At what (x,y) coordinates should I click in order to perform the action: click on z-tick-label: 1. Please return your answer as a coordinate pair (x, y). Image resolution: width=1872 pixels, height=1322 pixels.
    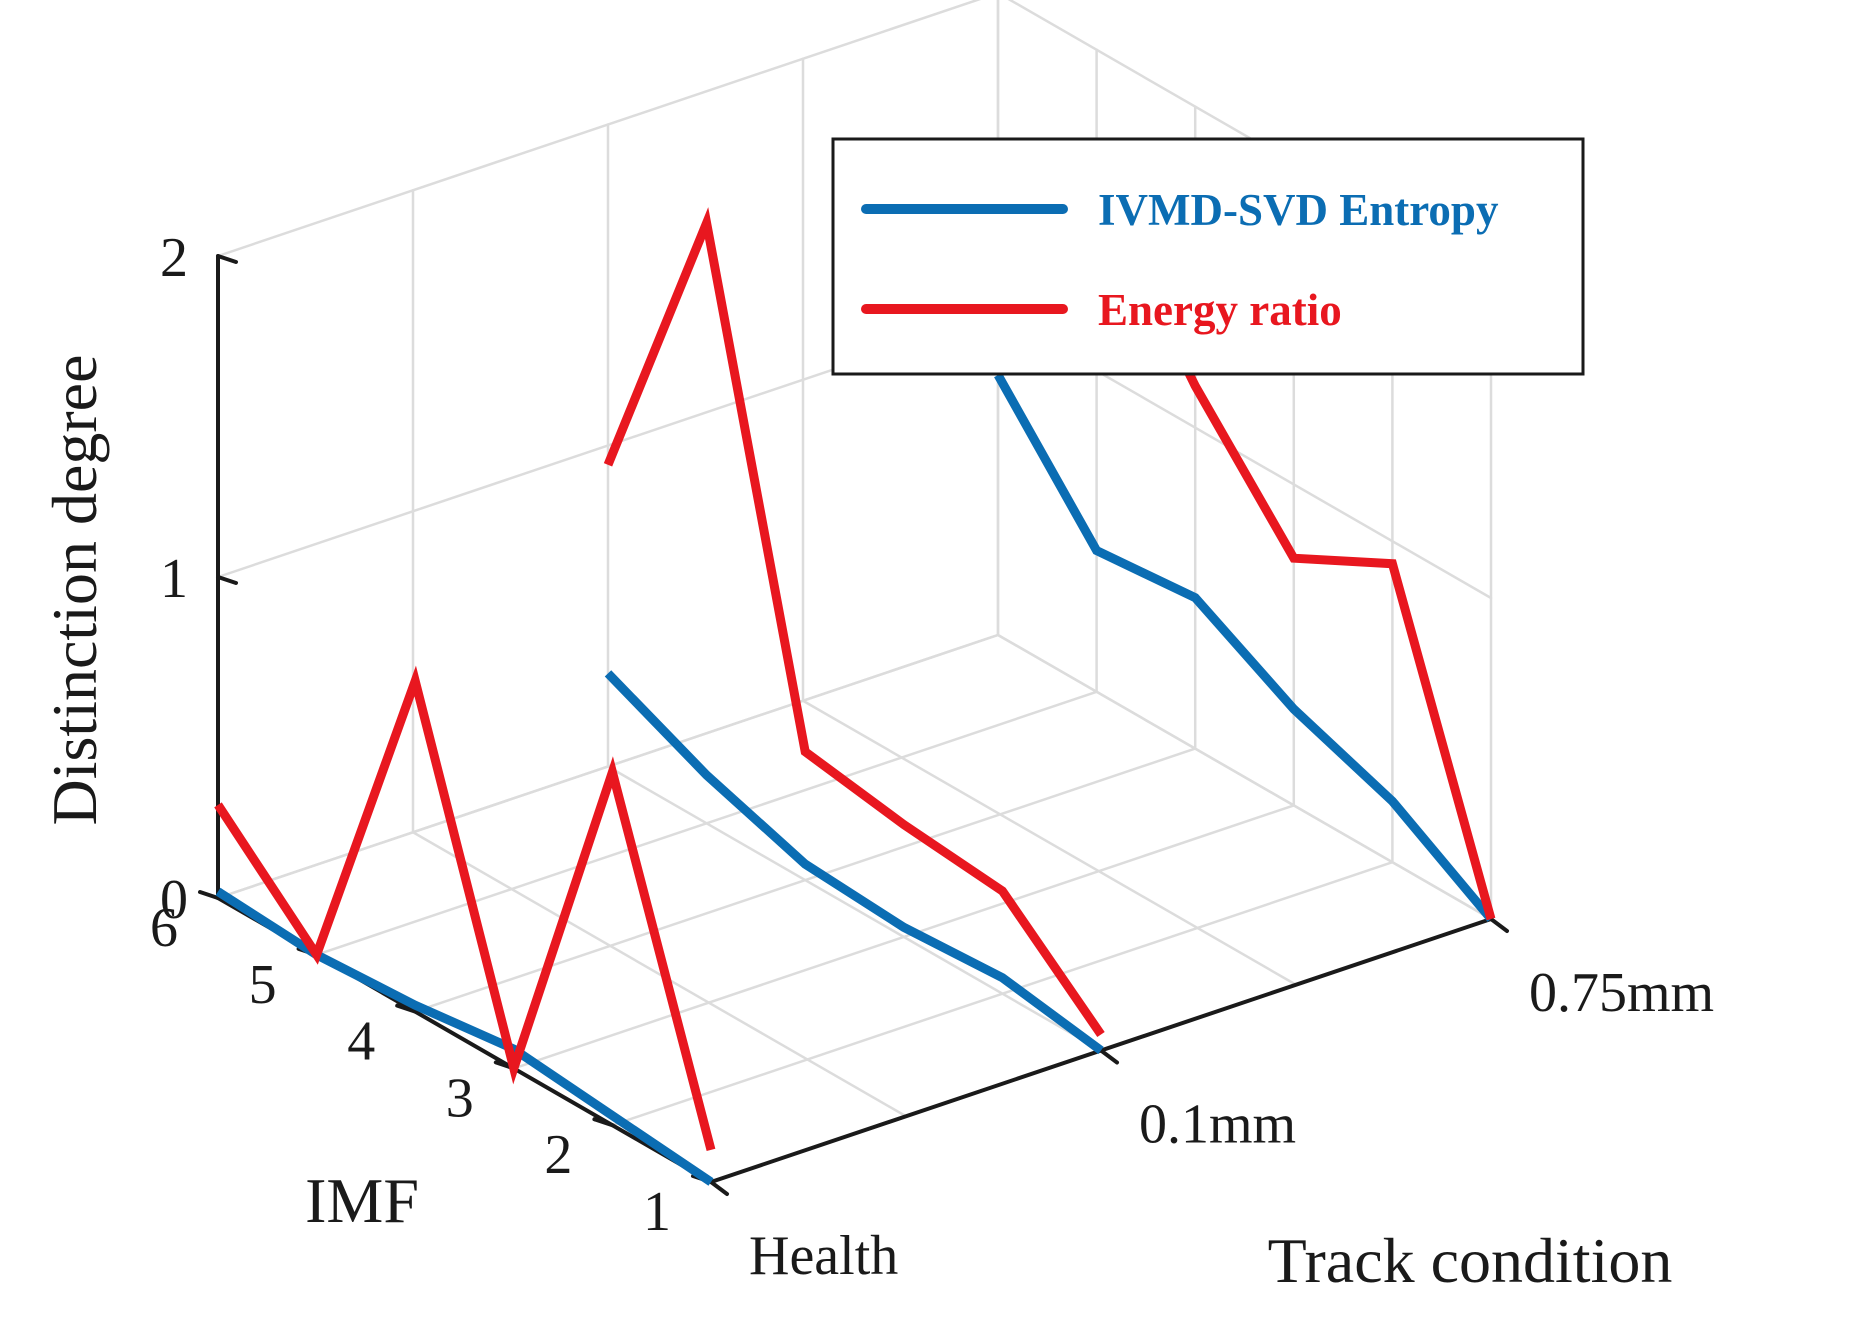
    Looking at the image, I should click on (174, 579).